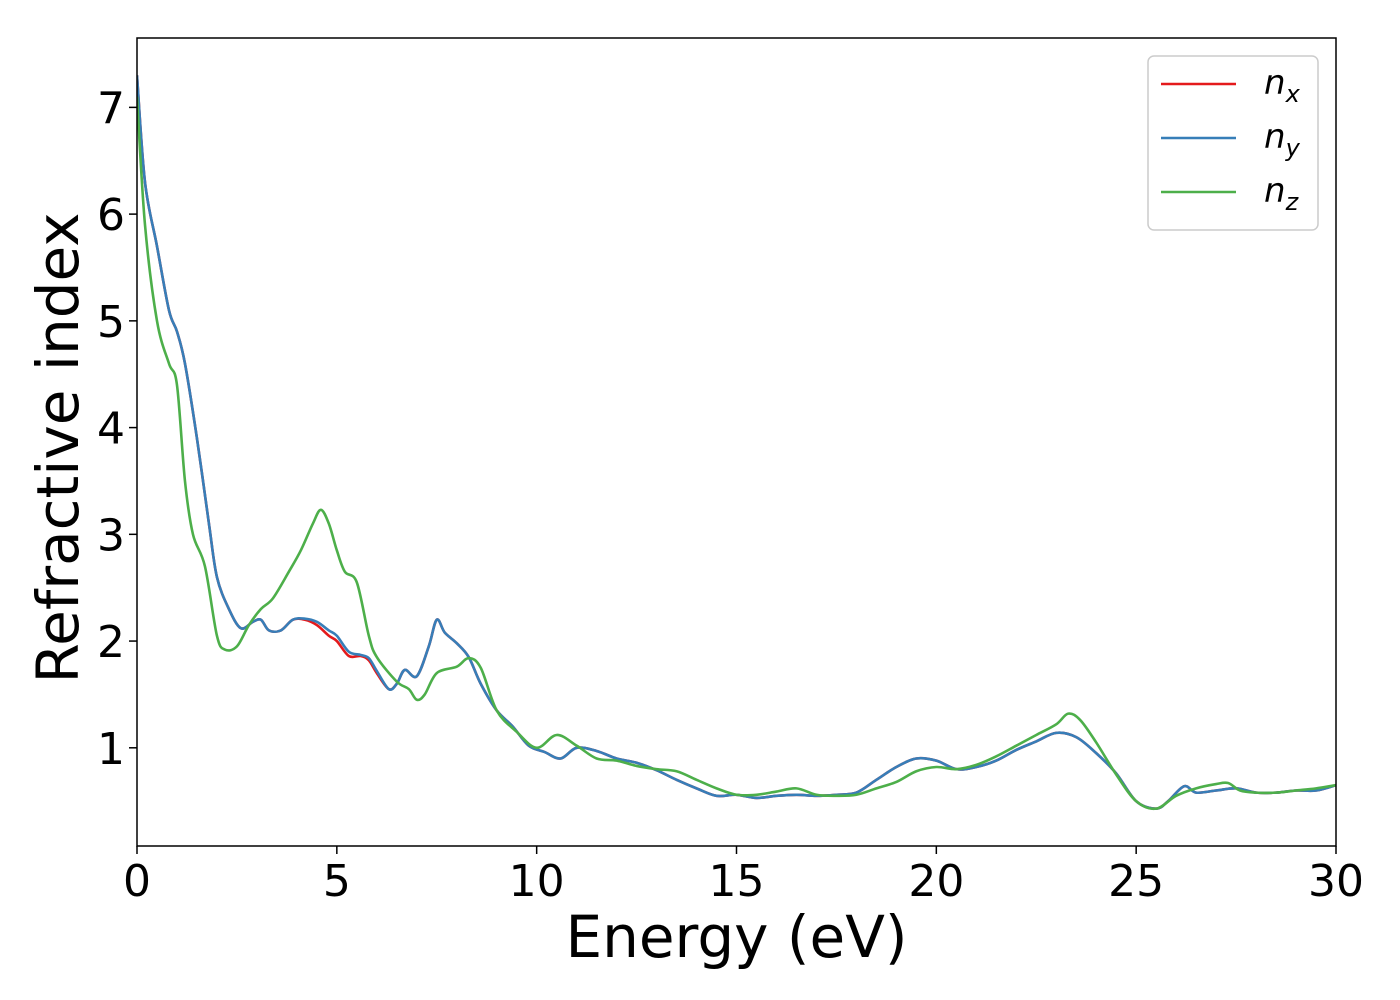  Describe the element at coordinates (111, 322) in the screenshot. I see `y-tick-label: 5` at that location.